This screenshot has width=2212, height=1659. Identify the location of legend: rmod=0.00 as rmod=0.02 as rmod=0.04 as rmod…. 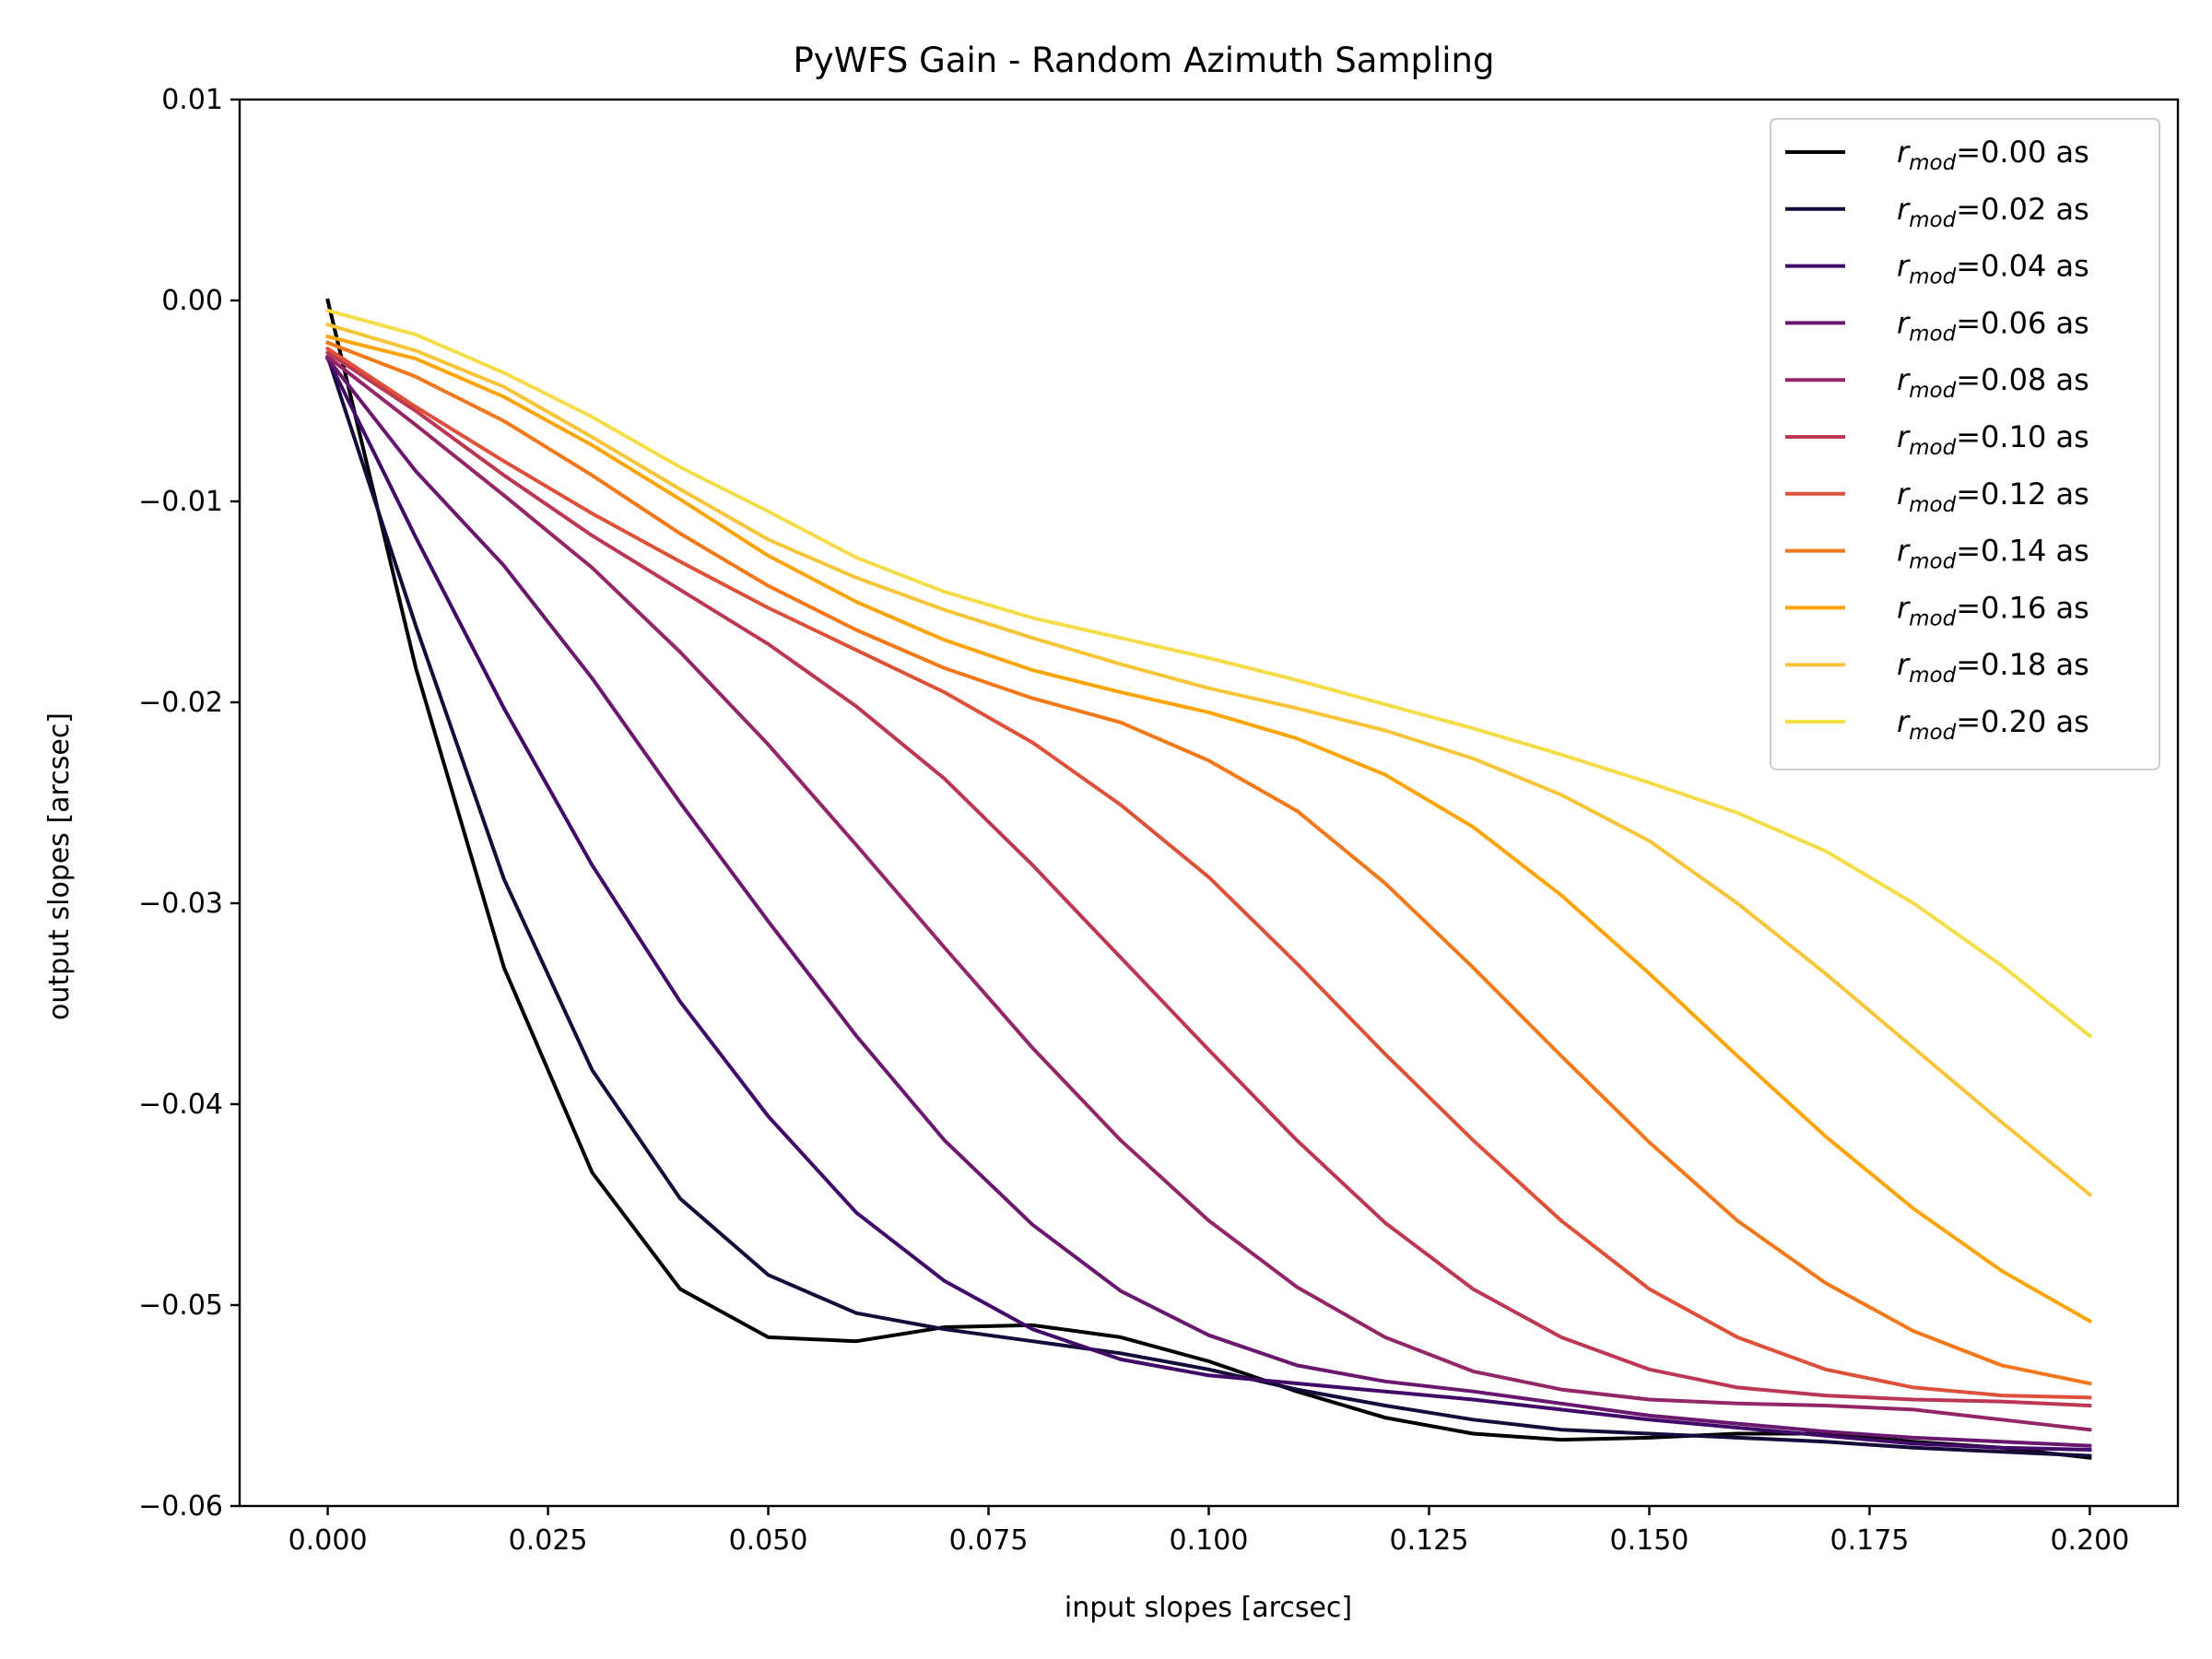
(1965, 444).